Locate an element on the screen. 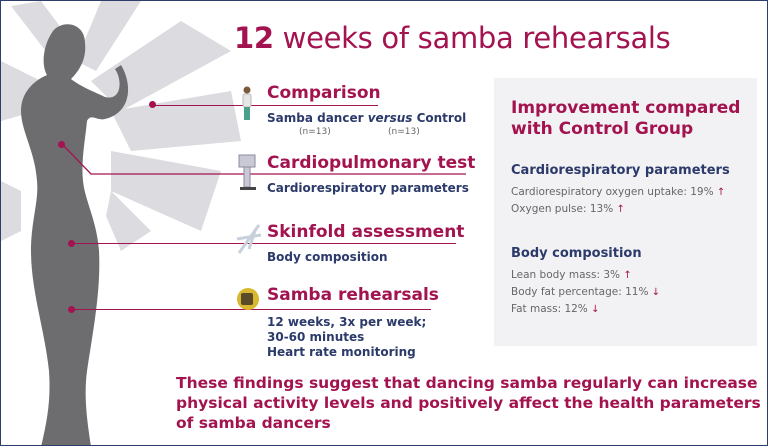 The height and width of the screenshot is (446, 768). section-text: 30-60 minutes is located at coordinates (316, 337).